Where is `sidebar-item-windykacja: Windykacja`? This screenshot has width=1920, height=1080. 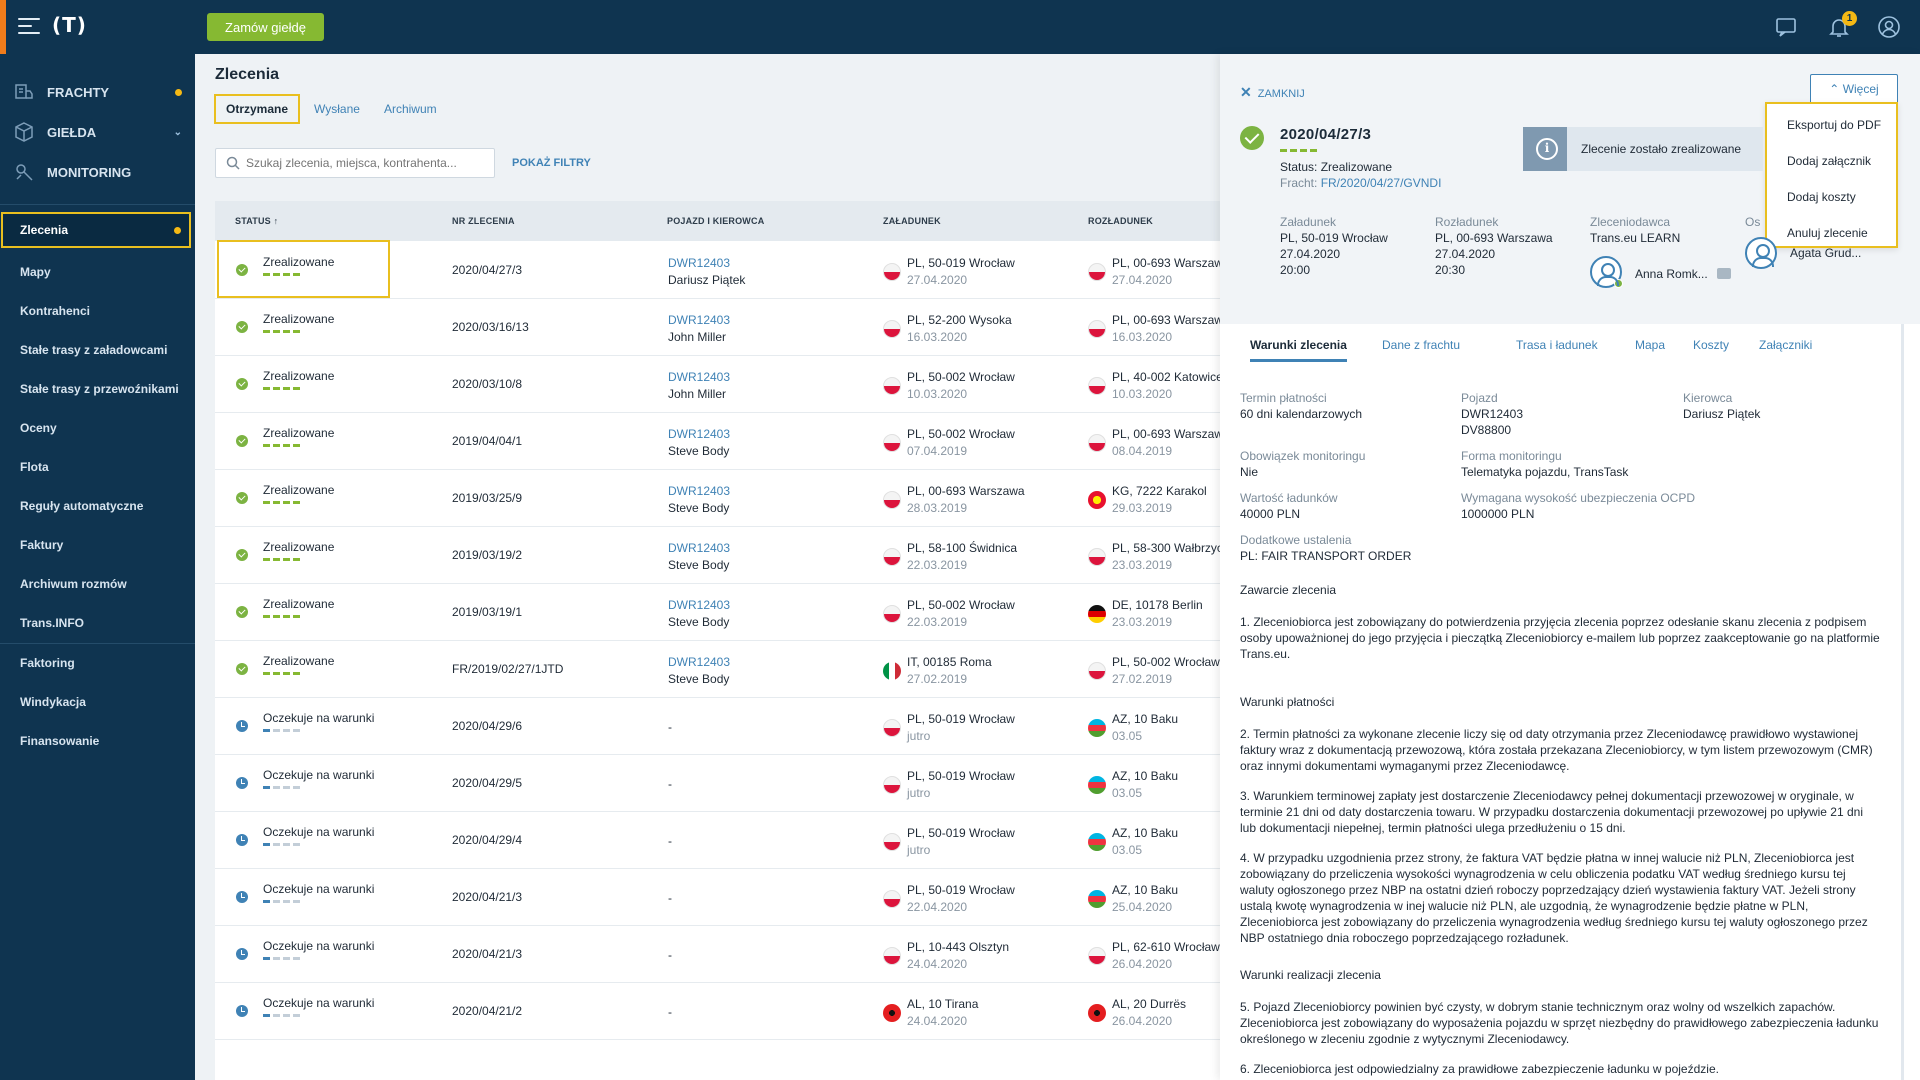 sidebar-item-windykacja: Windykacja is located at coordinates (53, 702).